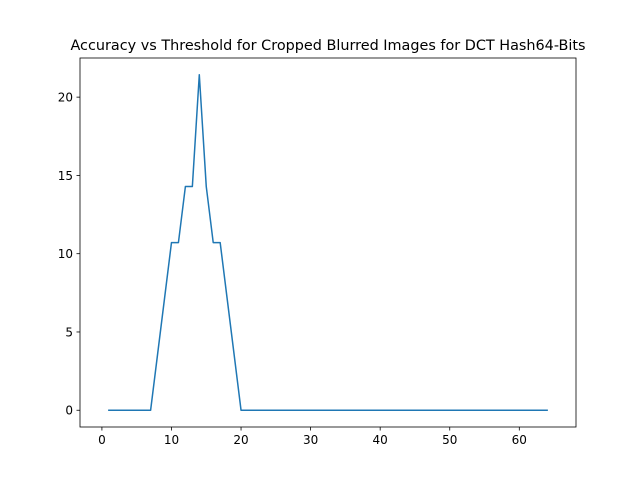 The image size is (640, 480). Describe the element at coordinates (380, 440) in the screenshot. I see `x-tick-label: 40` at that location.